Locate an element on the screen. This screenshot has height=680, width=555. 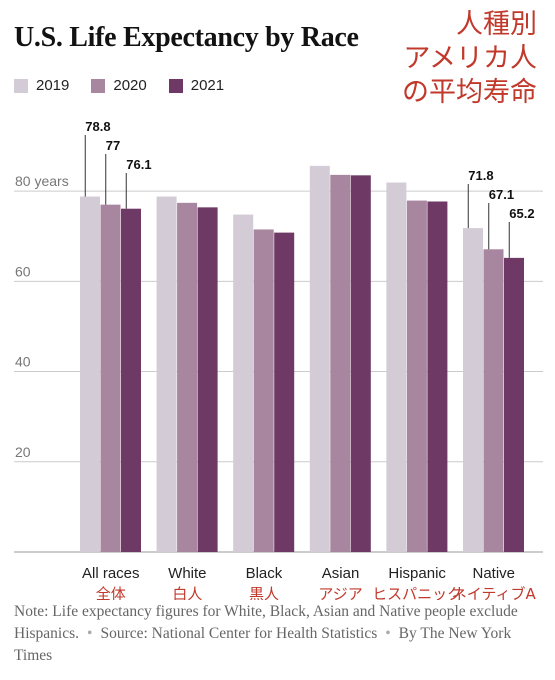
chart-legend: 2019 2020 2021 is located at coordinates (119, 85).